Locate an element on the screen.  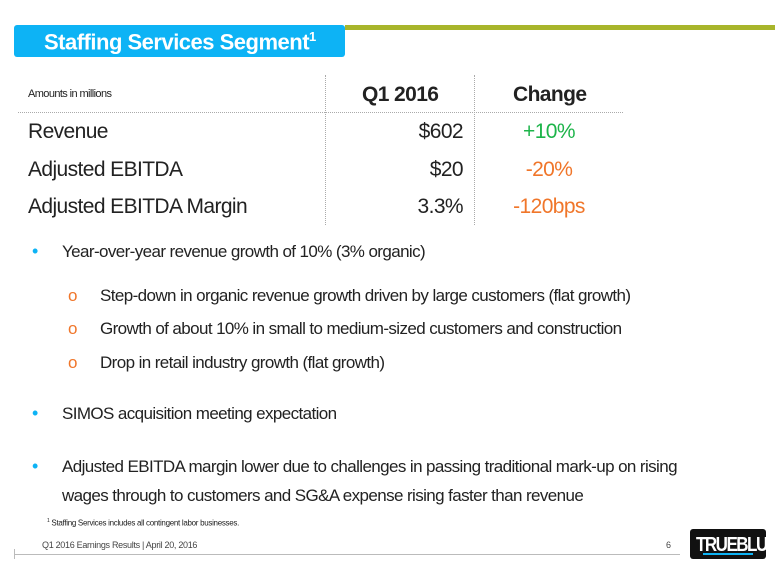
row-value-adjusted-ebitda: $20 is located at coordinates (446, 169).